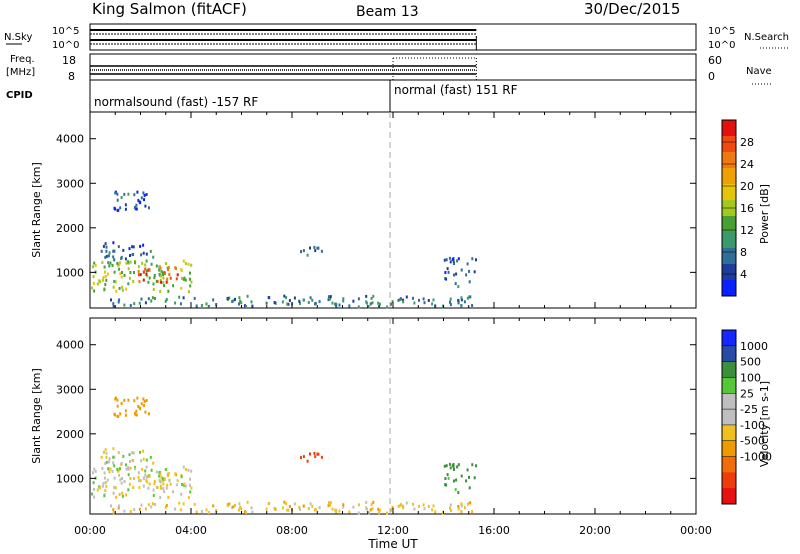 This screenshot has height=554, width=800. Describe the element at coordinates (754, 346) in the screenshot. I see `velocity-colorbar-tick-label-0: 1000` at that location.